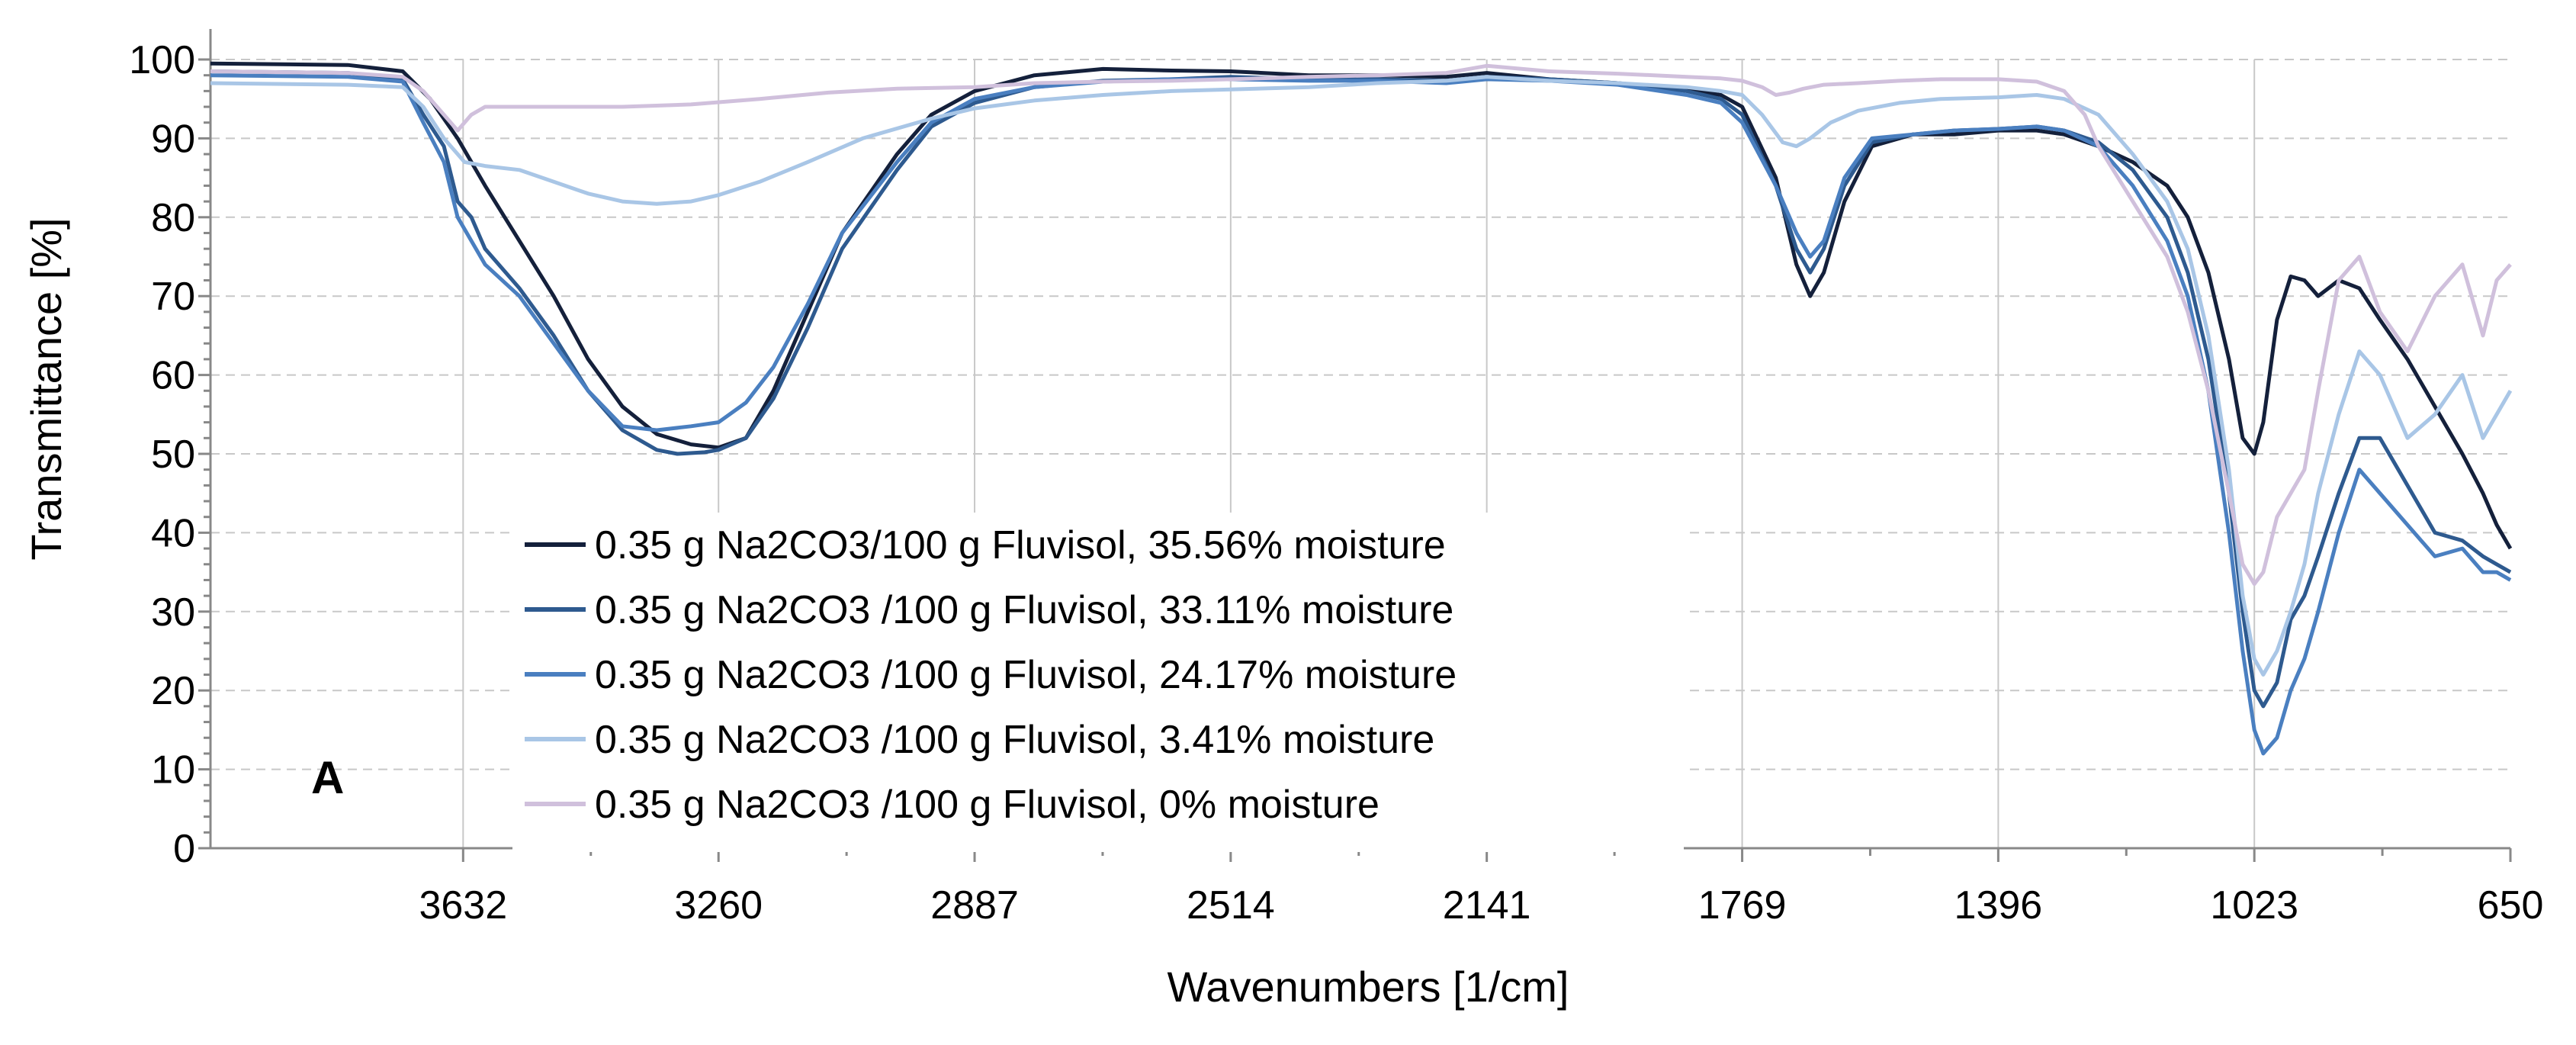 The width and height of the screenshot is (2576, 1045). Describe the element at coordinates (463, 905) in the screenshot. I see `x-tick-label: 3632` at that location.